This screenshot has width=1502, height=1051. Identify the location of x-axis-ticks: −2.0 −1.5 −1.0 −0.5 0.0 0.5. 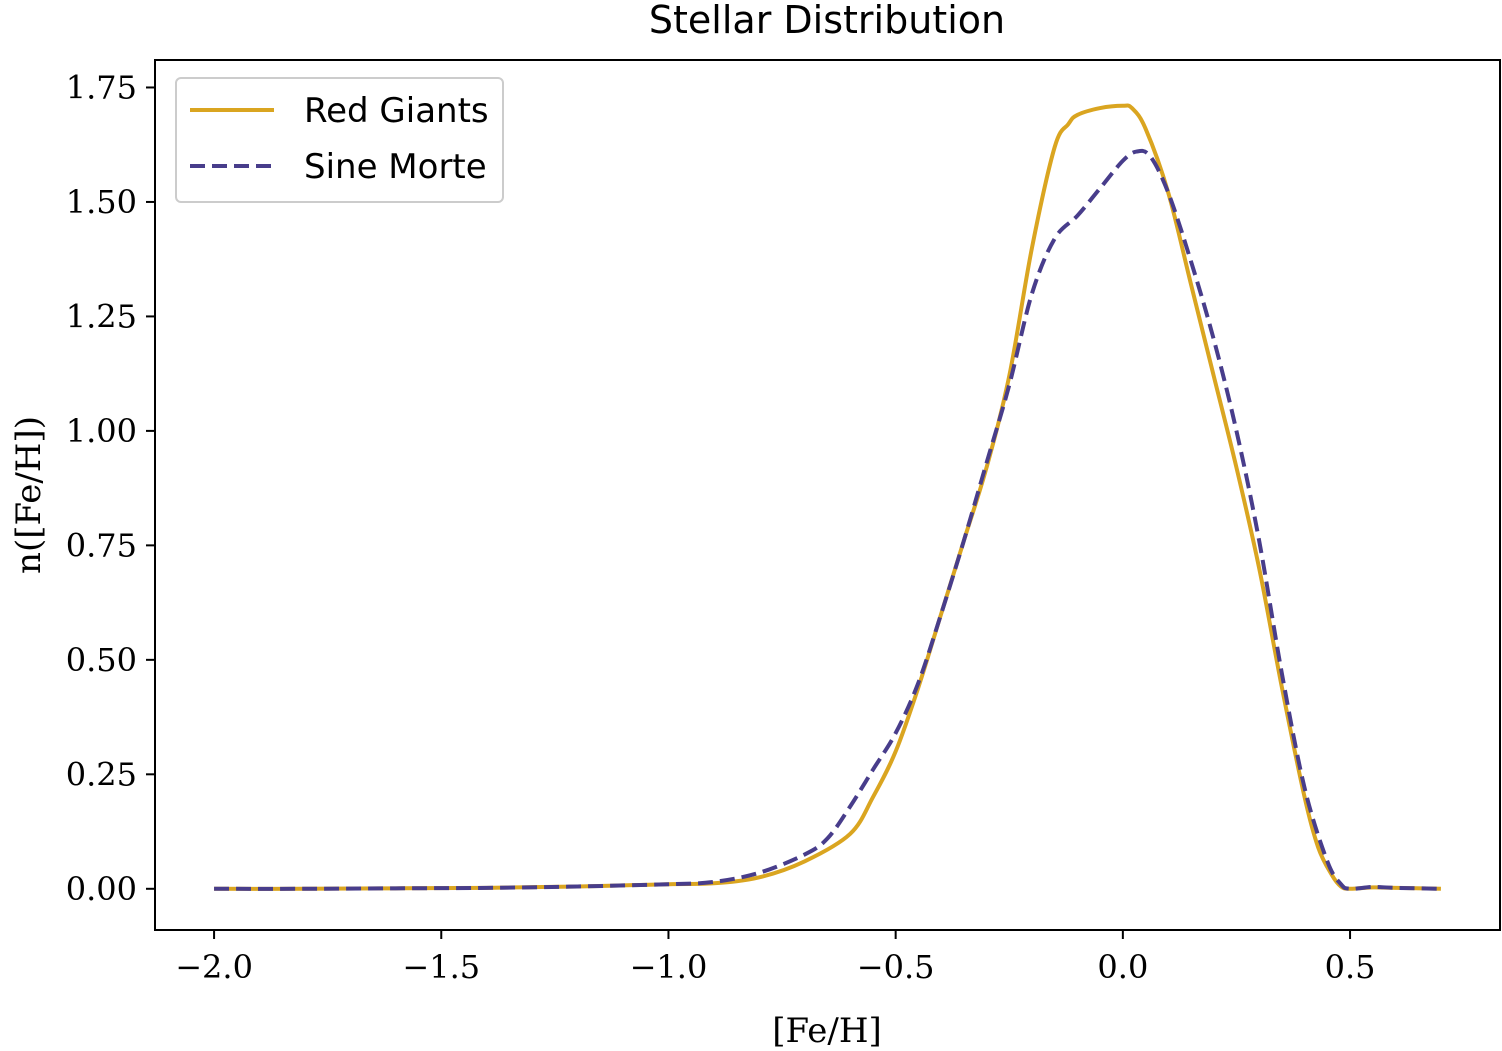
(775, 958).